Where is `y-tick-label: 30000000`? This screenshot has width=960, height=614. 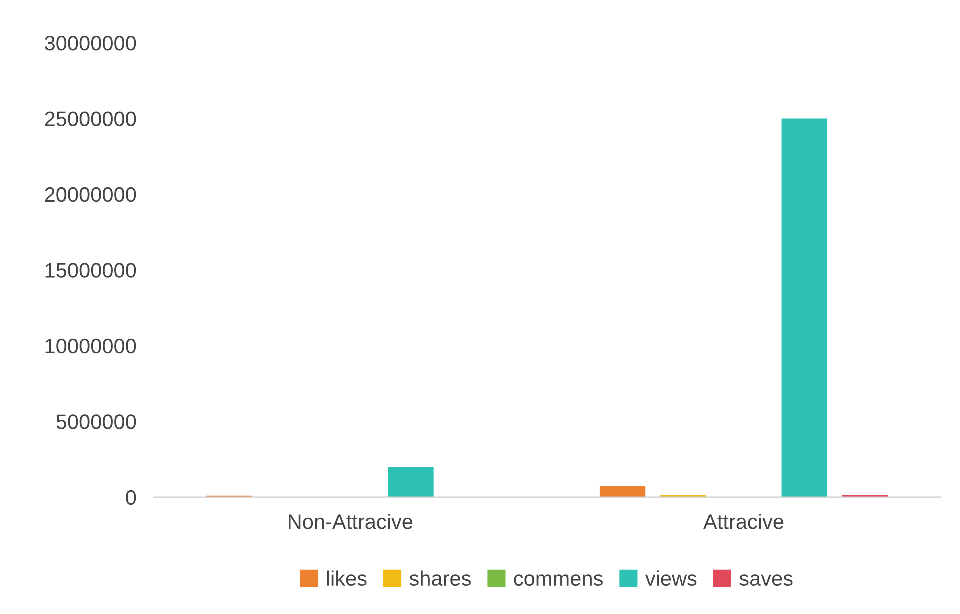 y-tick-label: 30000000 is located at coordinates (90, 43).